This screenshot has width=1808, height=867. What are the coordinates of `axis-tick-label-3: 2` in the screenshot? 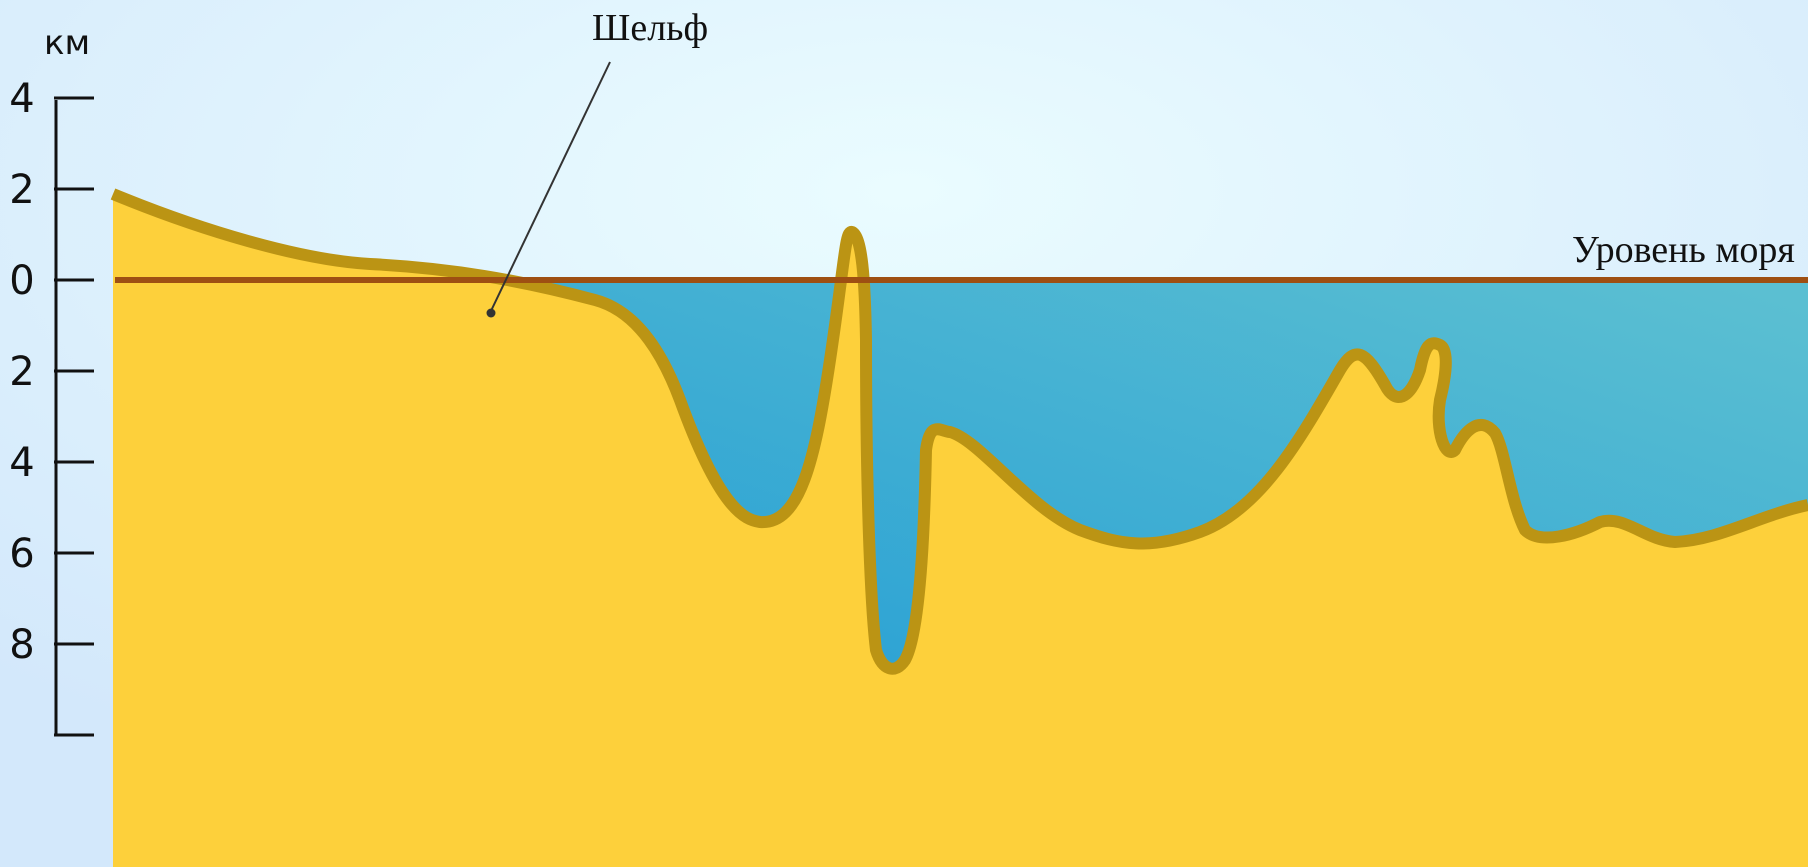 It's located at (21, 372).